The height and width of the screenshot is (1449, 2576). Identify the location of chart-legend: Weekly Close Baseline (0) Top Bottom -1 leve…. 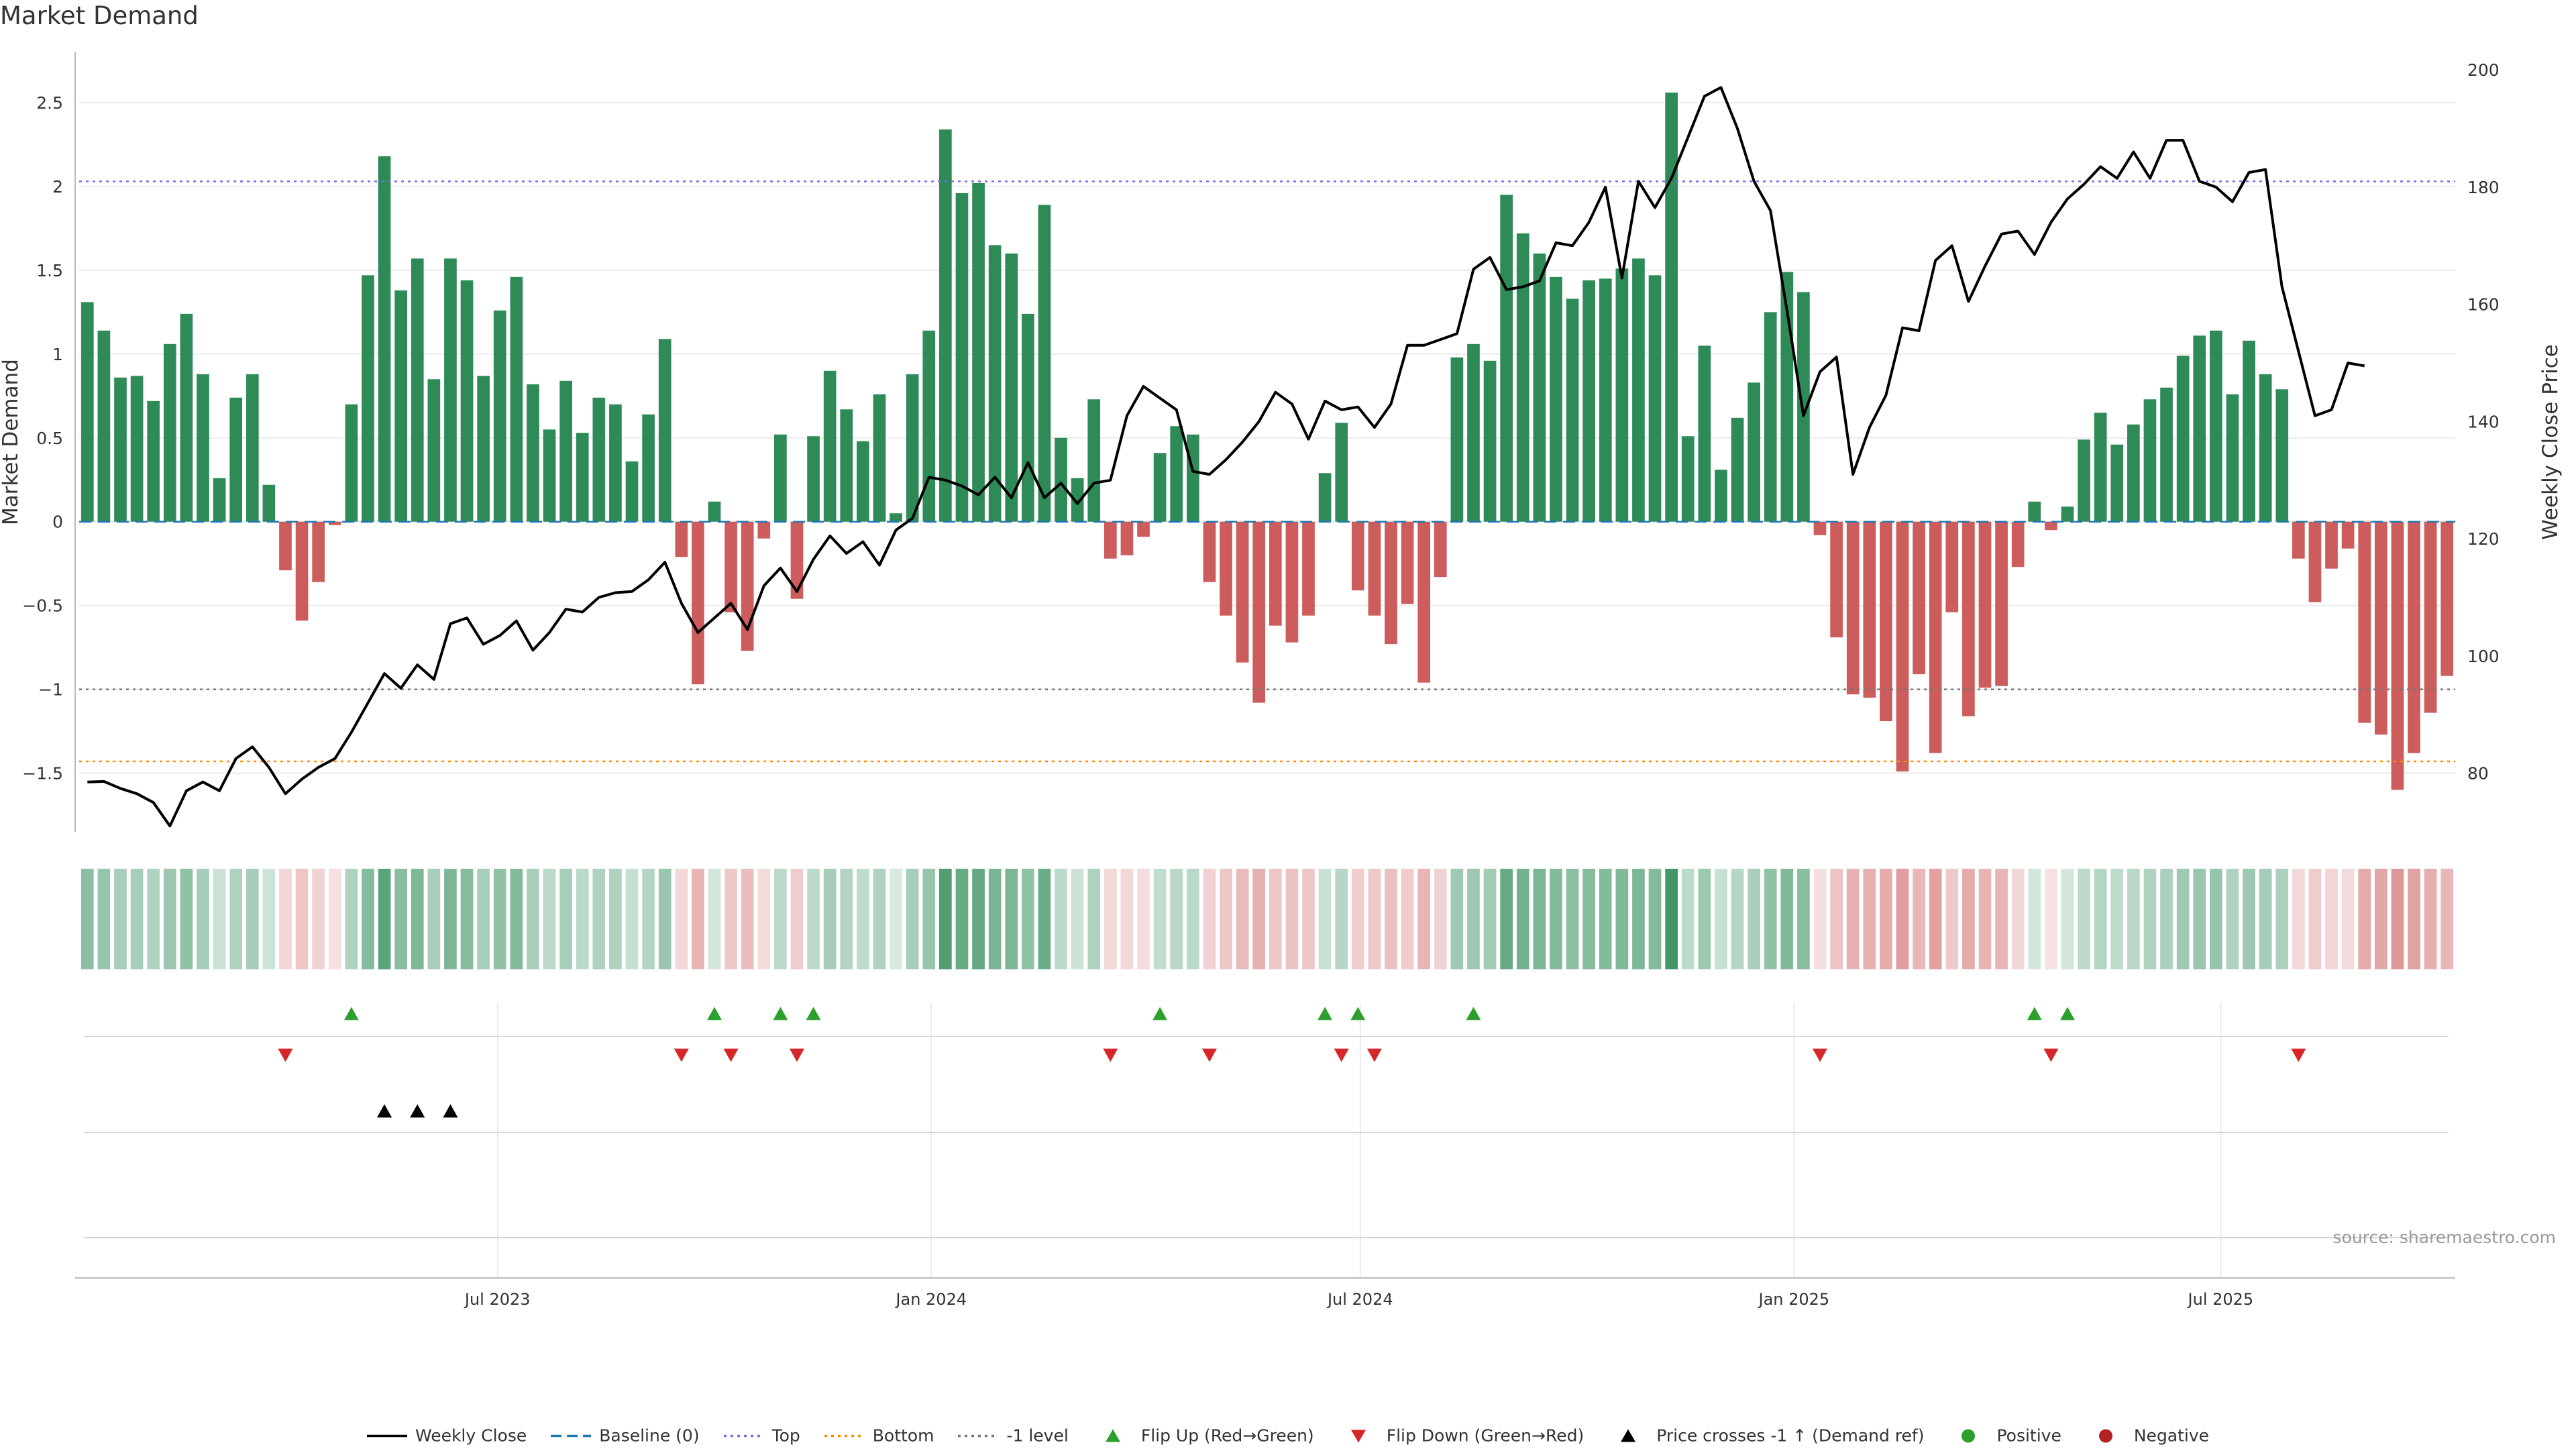
(1288, 1436).